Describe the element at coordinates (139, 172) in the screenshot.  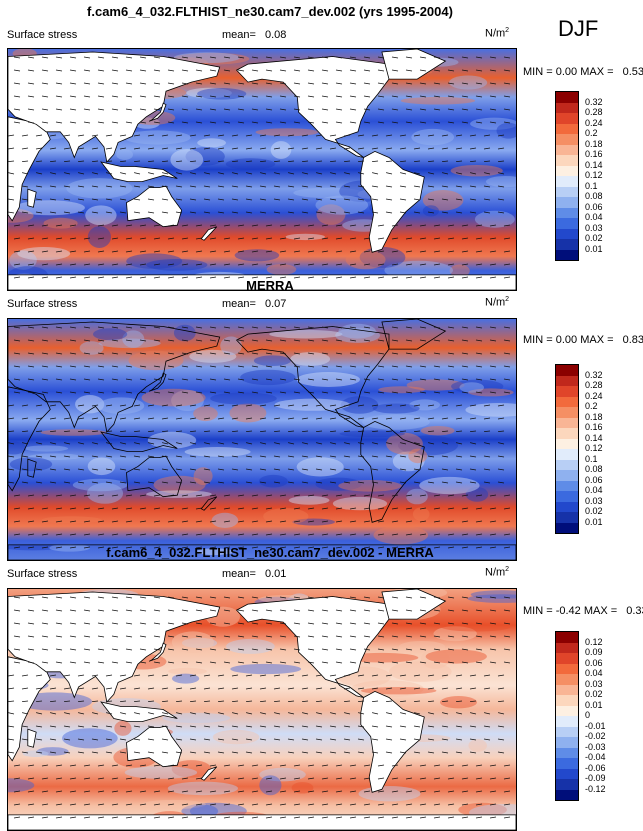
I see `coastline` at that location.